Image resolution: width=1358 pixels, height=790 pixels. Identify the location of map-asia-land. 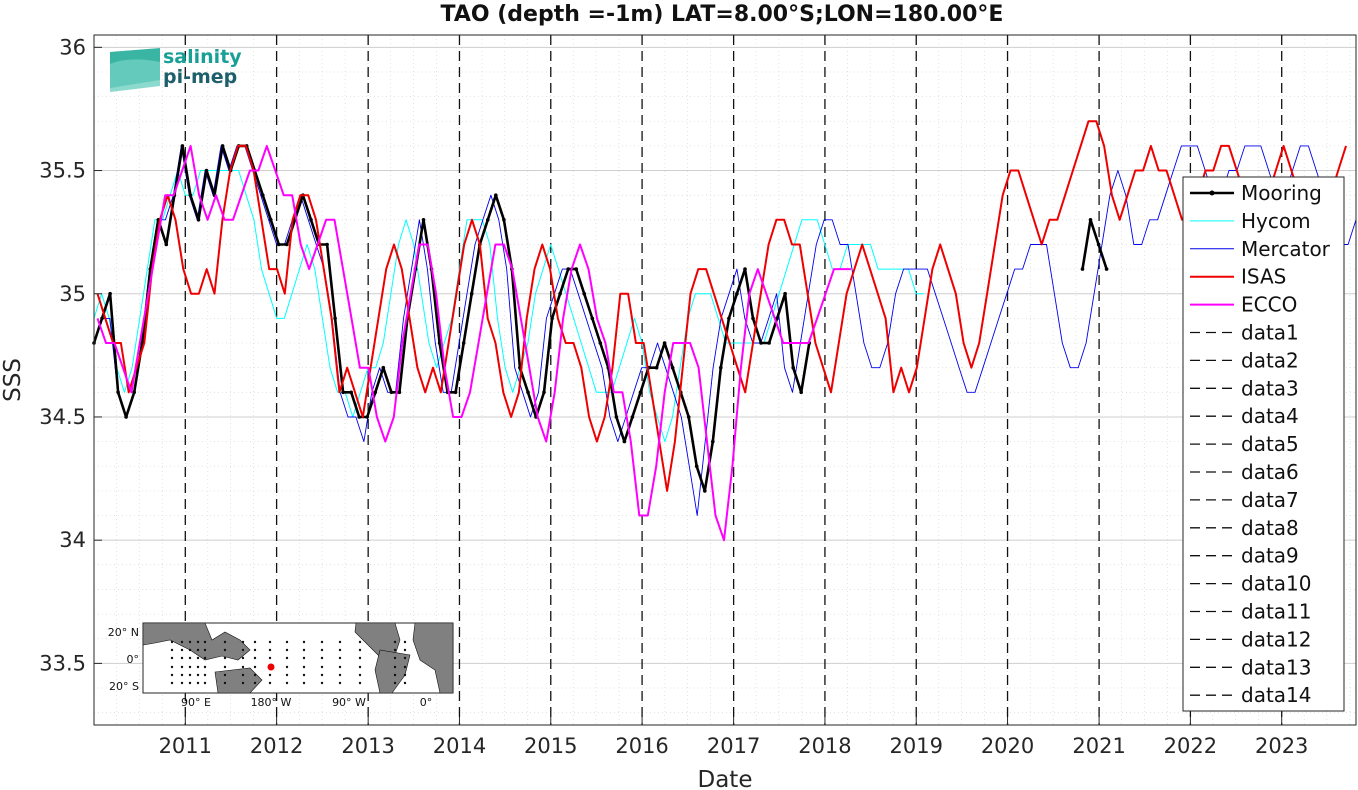
(196, 641).